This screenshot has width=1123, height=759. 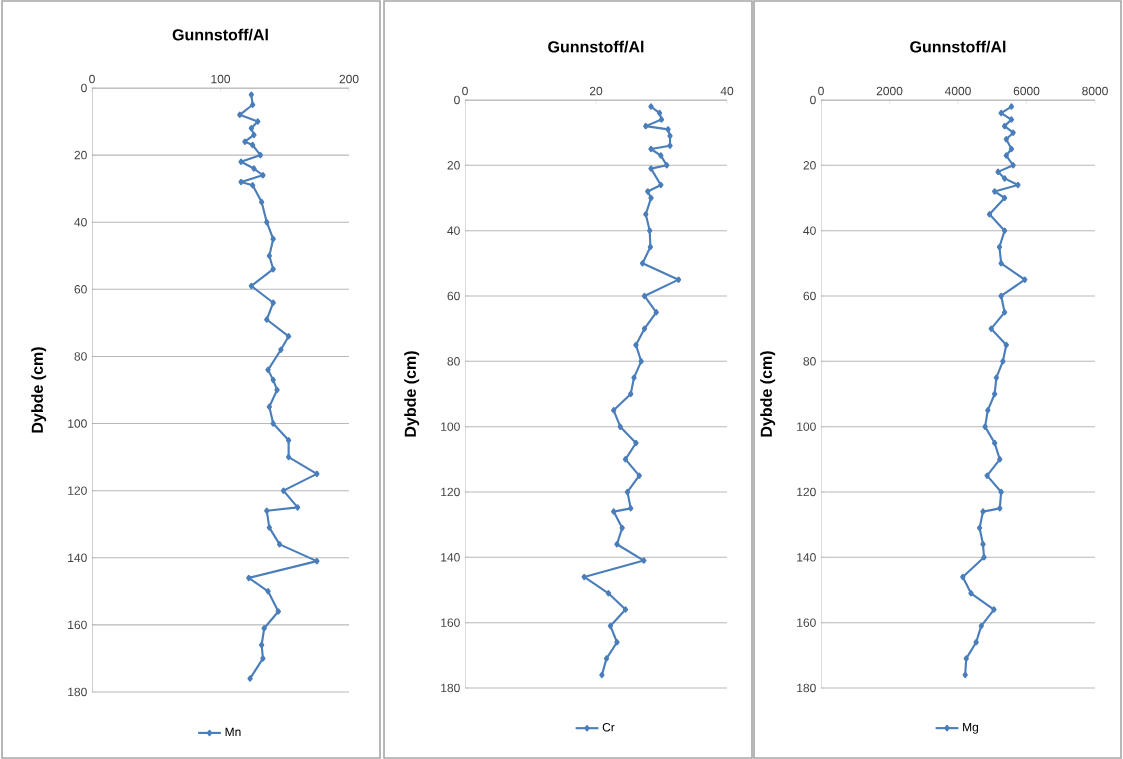 I want to click on x-tick-label: 40, so click(x=727, y=91).